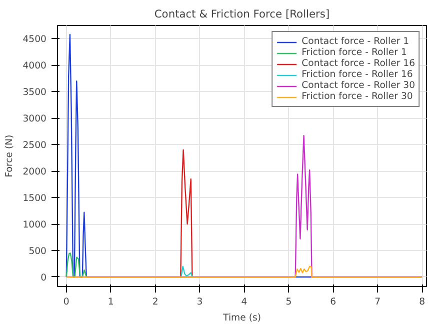  What do you see at coordinates (34, 146) in the screenshot?
I see `y-tick-label: 2500` at bounding box center [34, 146].